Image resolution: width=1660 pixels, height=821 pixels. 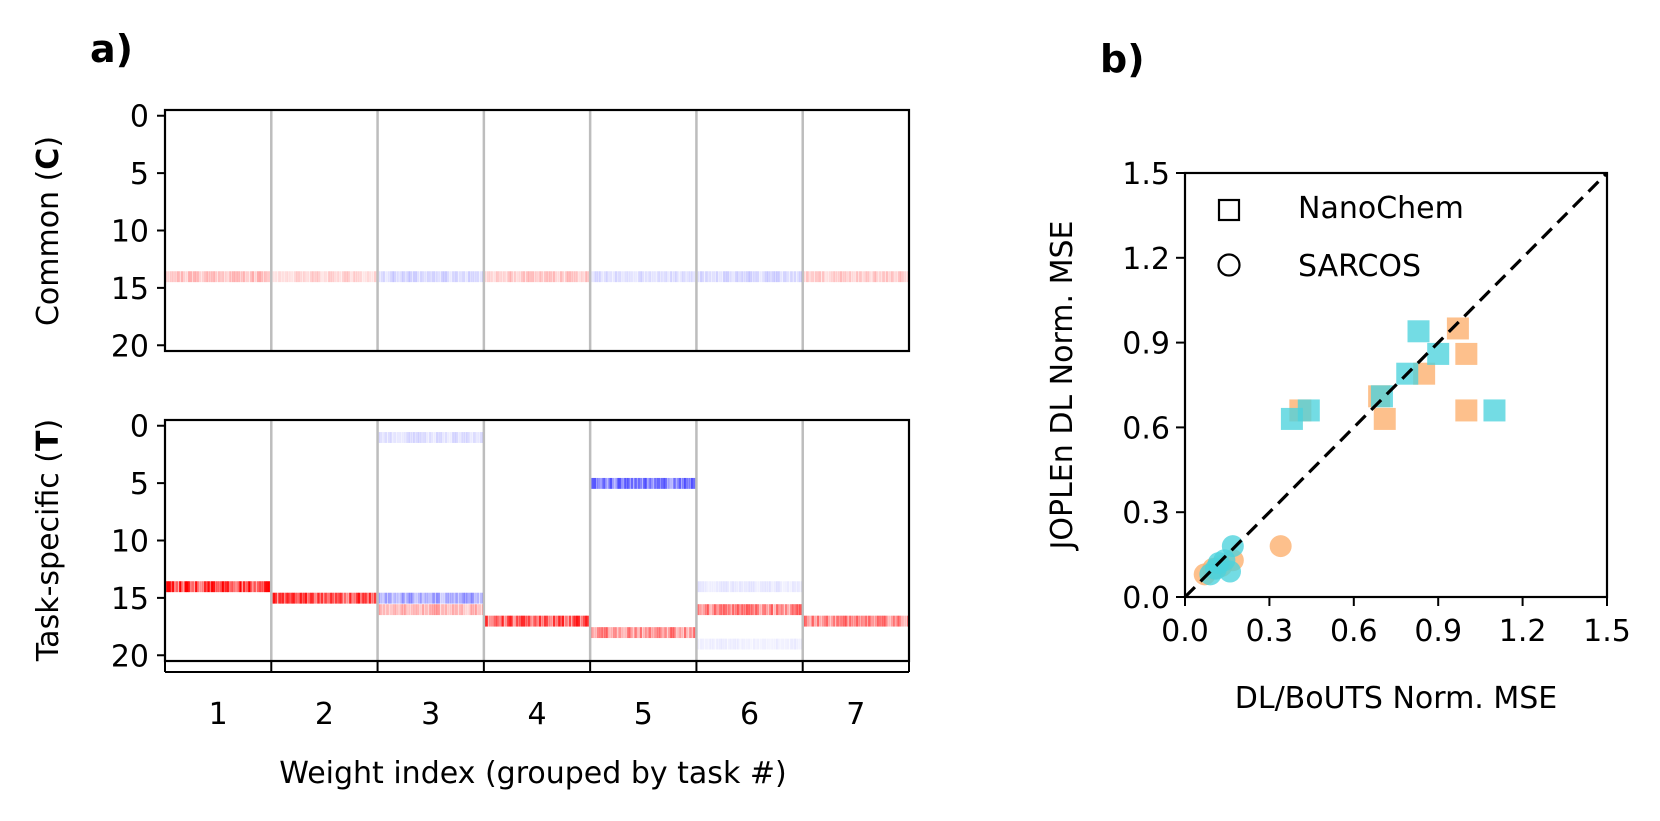 I want to click on xtick-label: 0.9, so click(x=1438, y=631).